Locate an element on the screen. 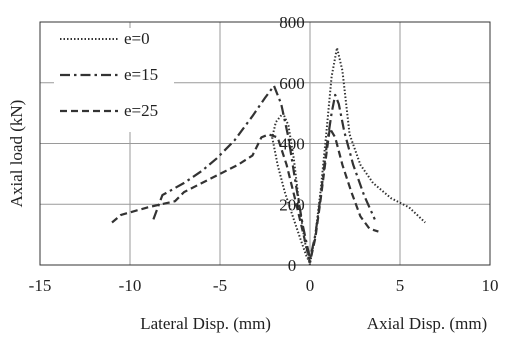 The height and width of the screenshot is (342, 507). legend-entry: e=15 is located at coordinates (141, 74).